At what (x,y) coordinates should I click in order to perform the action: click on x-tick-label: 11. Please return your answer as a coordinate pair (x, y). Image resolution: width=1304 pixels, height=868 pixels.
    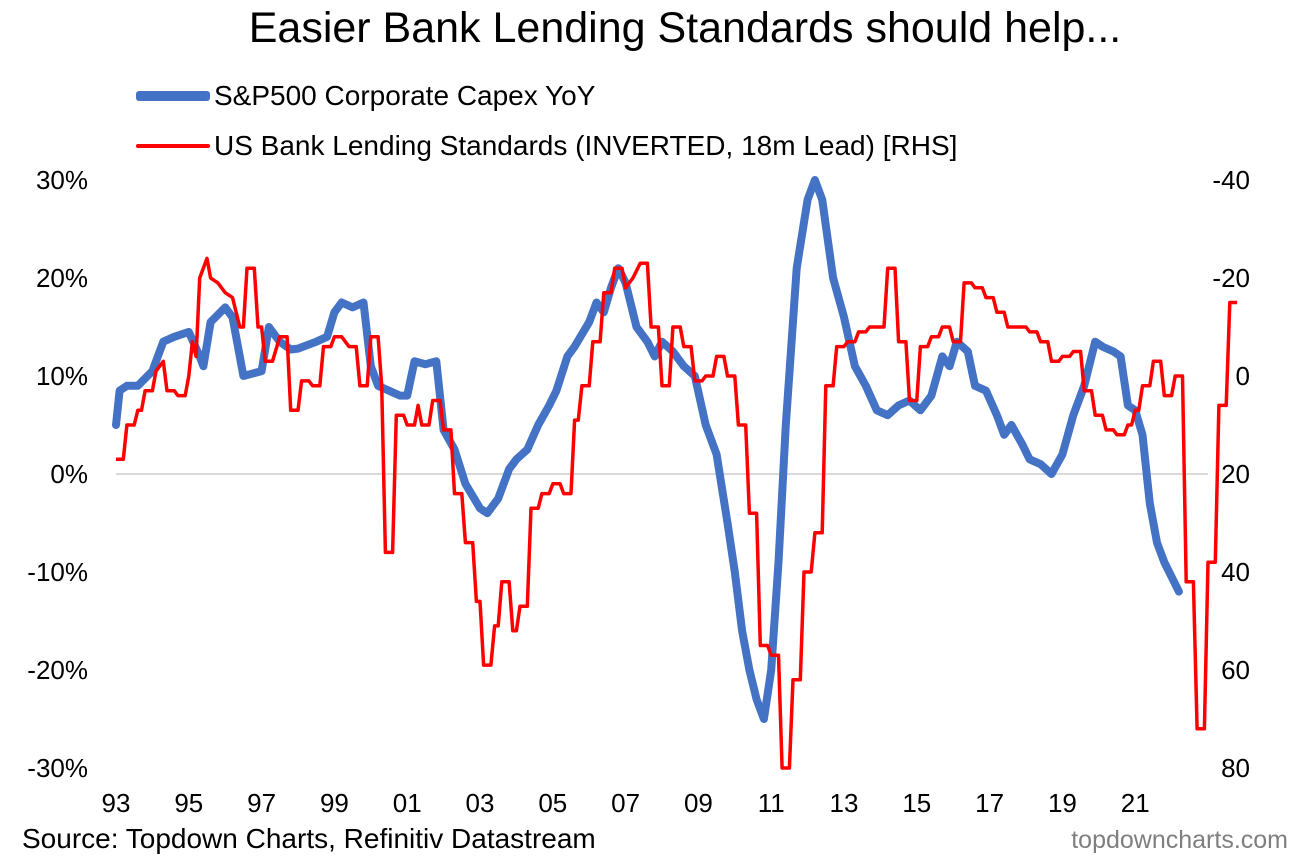
    Looking at the image, I should click on (771, 803).